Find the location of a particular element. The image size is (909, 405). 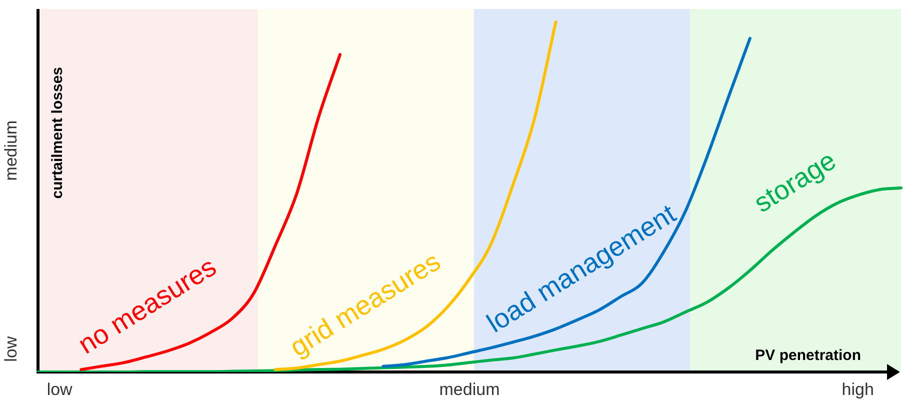

x-tick-label: medium is located at coordinates (469, 389).